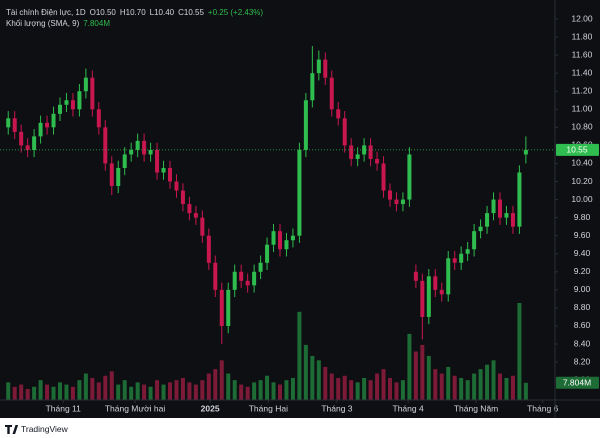 The image size is (600, 438). I want to click on y-tick-label: 10.40, so click(582, 163).